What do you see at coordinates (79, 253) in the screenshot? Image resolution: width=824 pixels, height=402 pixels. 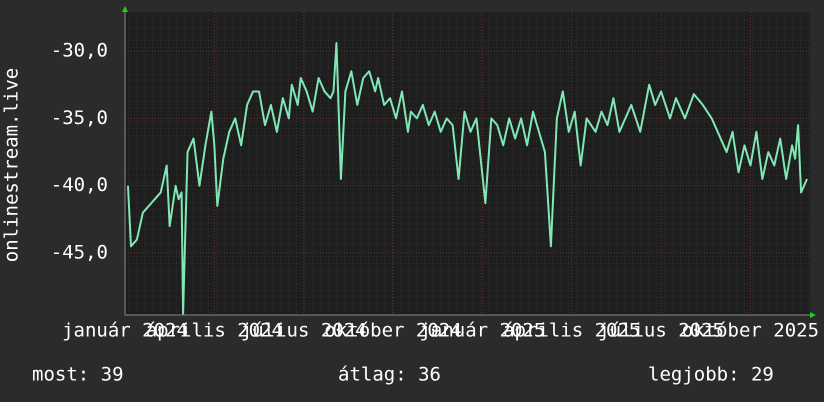 I see `y-tick-label: -45,0` at bounding box center [79, 253].